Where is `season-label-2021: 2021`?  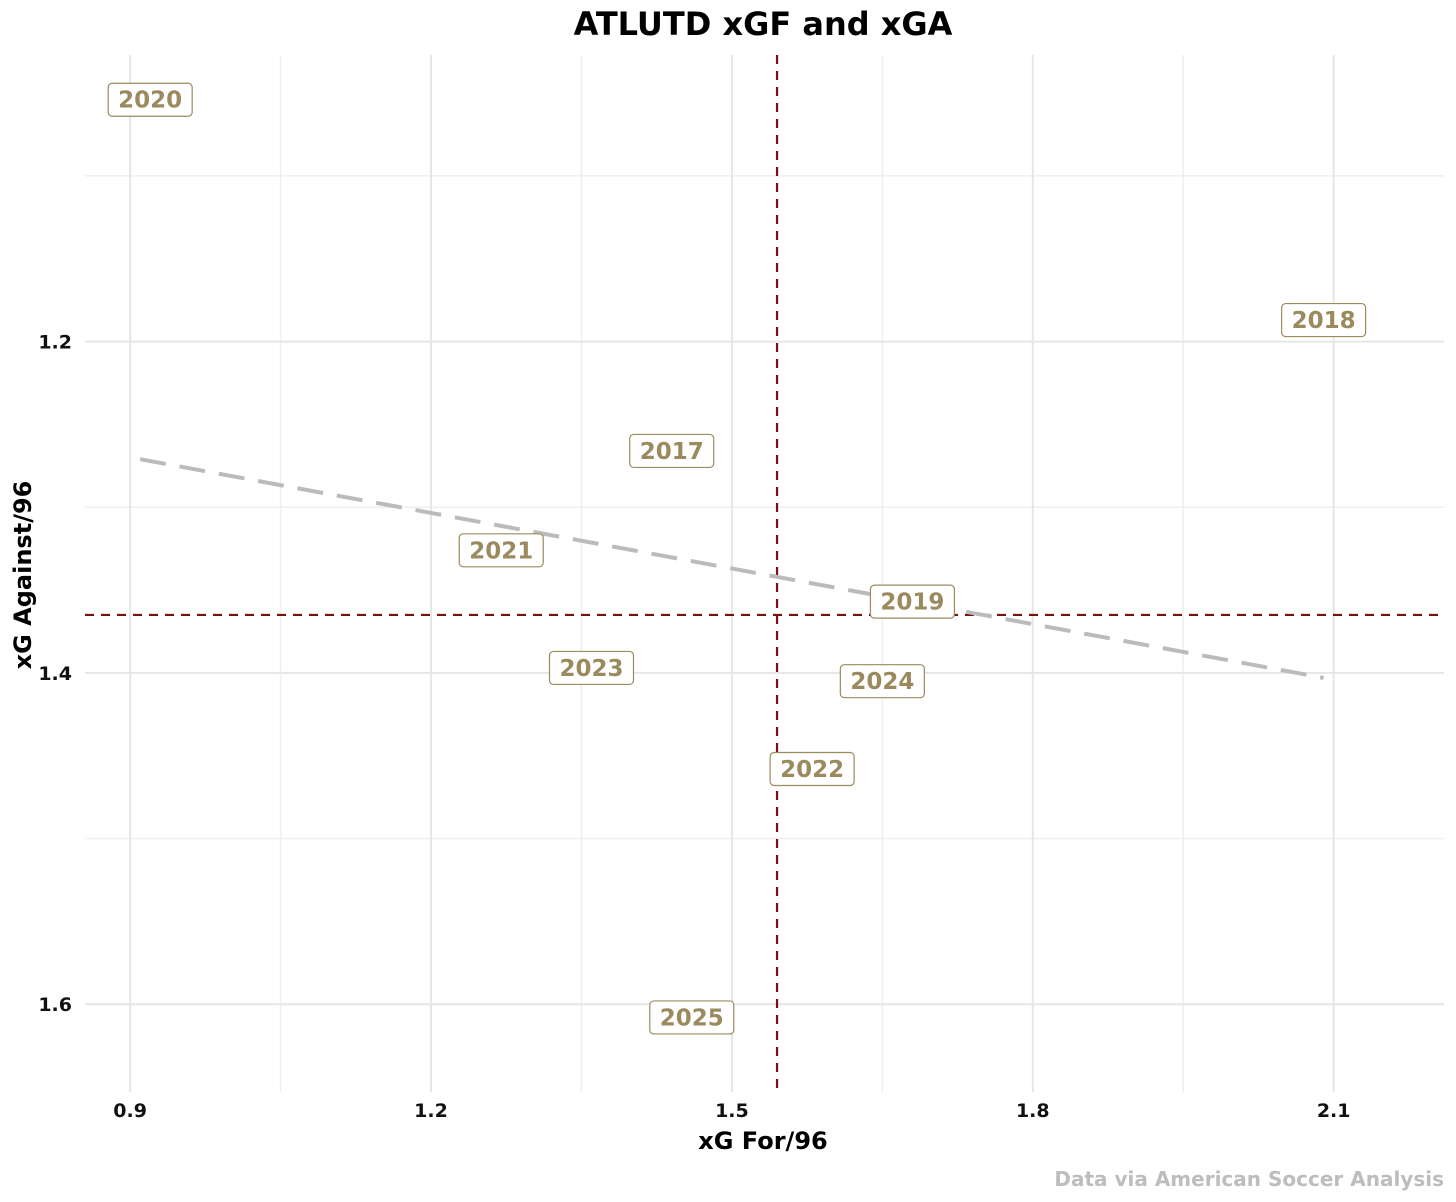
season-label-2021: 2021 is located at coordinates (501, 550).